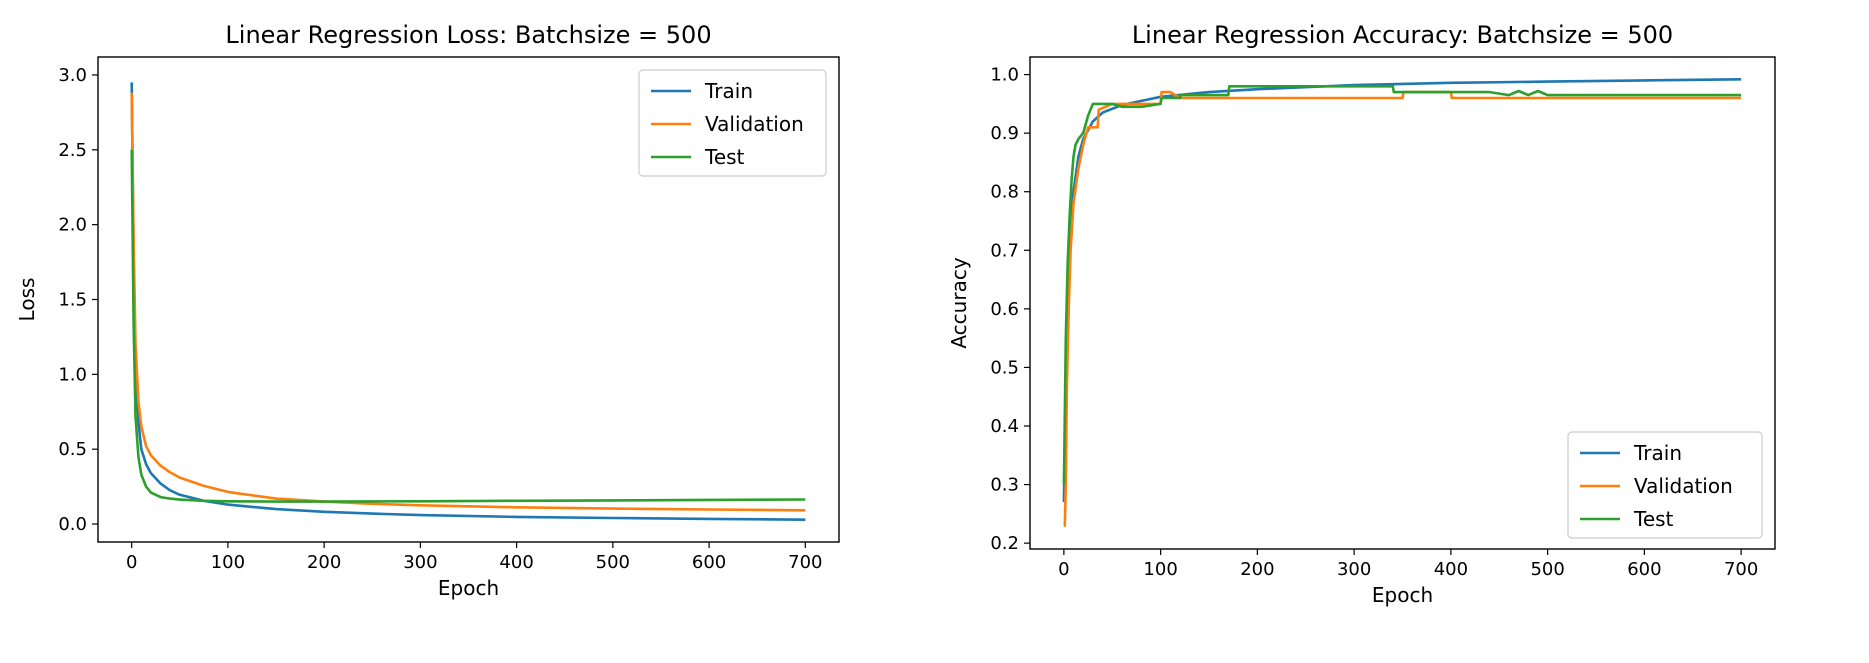  What do you see at coordinates (72, 225) in the screenshot?
I see `y-tick-label: 2.0` at bounding box center [72, 225].